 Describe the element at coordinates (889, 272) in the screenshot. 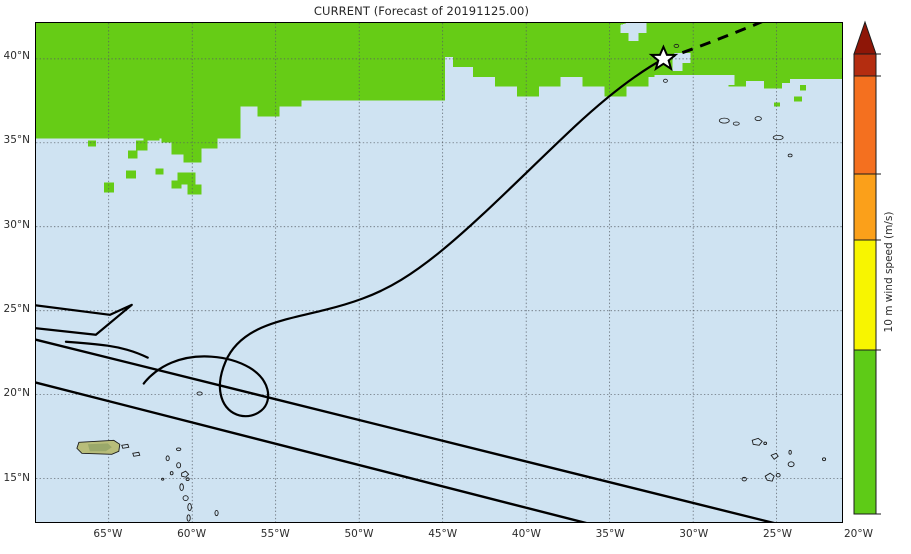

I see `colorbar-axis-label: 10 m wind speed (m/s)` at that location.